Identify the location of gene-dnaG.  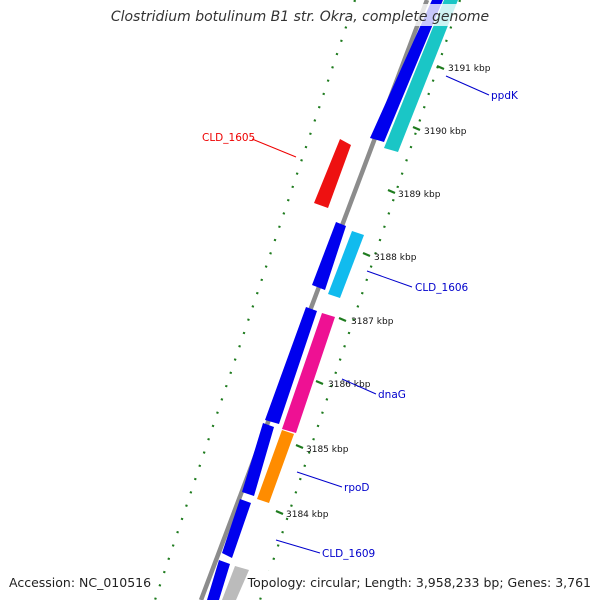
(308, 373).